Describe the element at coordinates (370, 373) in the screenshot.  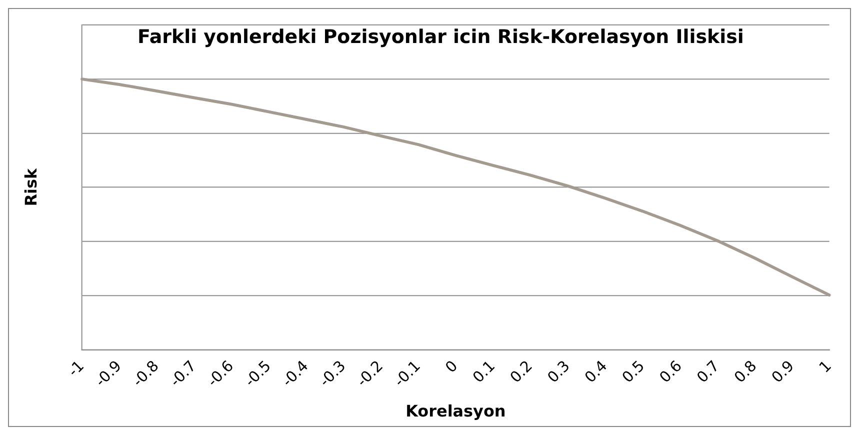
I see `x-tick-label: -0.2` at that location.